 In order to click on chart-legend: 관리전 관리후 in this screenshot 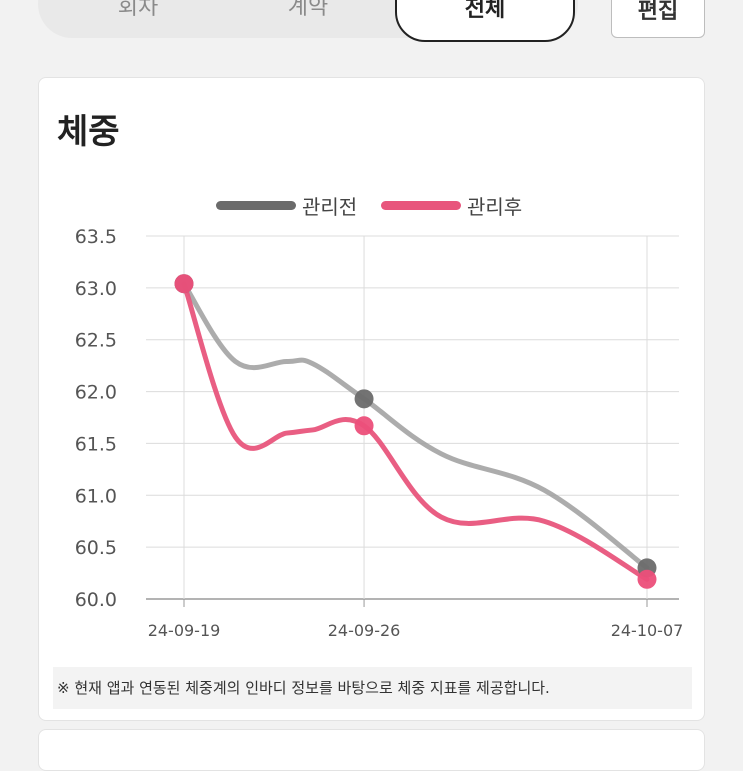, I will do `click(371, 205)`.